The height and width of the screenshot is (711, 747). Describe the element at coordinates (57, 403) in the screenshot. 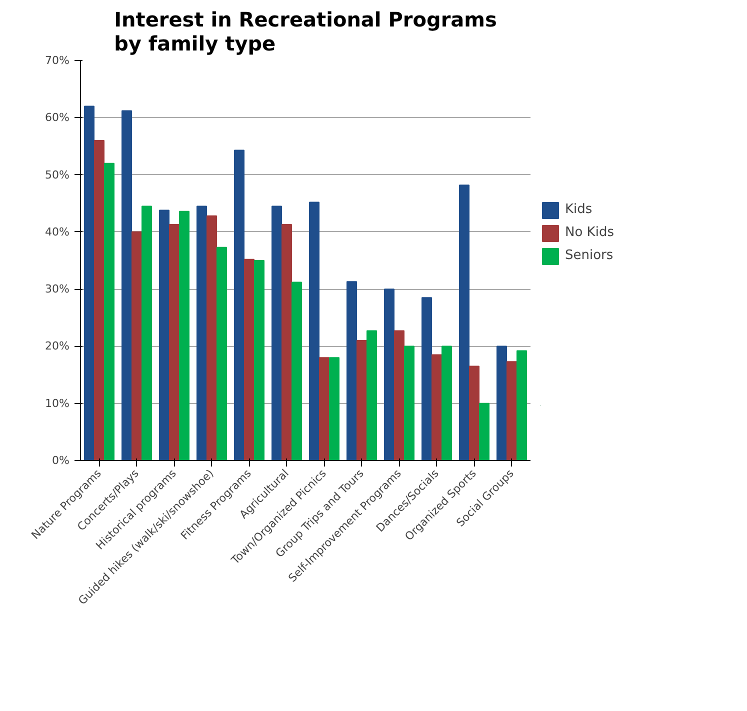

I see `y-tick-label: 10%` at that location.